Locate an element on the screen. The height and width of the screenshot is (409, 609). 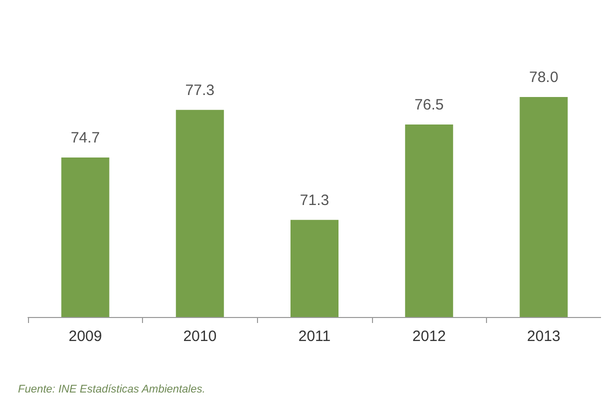
data-label: 76.5 is located at coordinates (429, 105).